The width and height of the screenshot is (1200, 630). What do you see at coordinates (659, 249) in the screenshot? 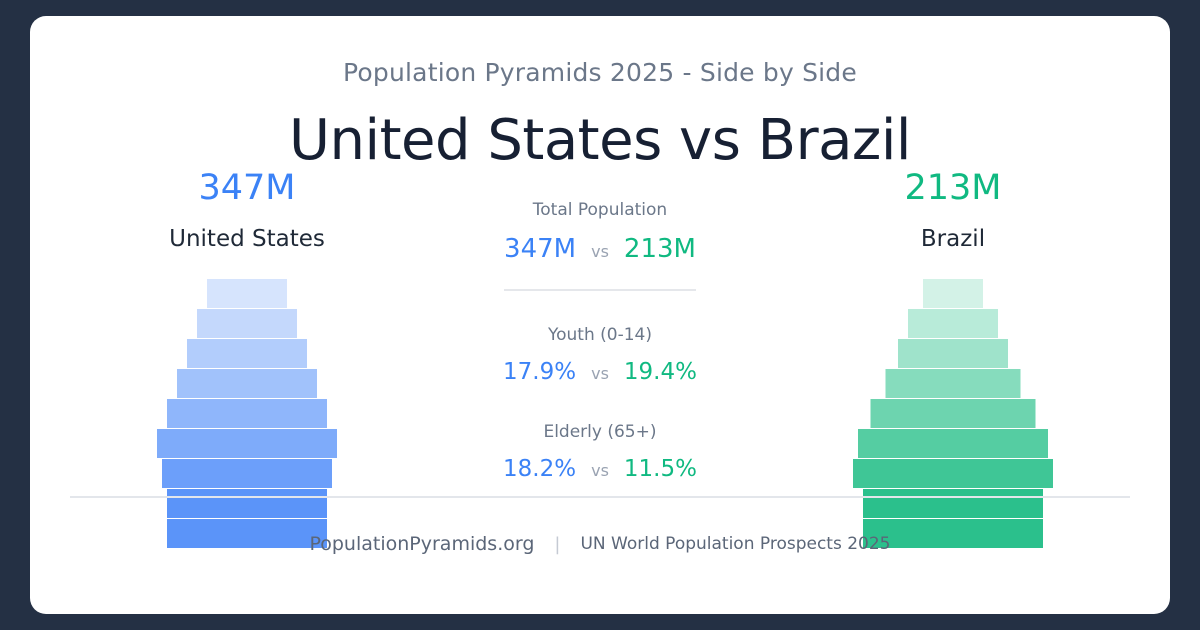
I see `total-right-value: 213M` at bounding box center [659, 249].